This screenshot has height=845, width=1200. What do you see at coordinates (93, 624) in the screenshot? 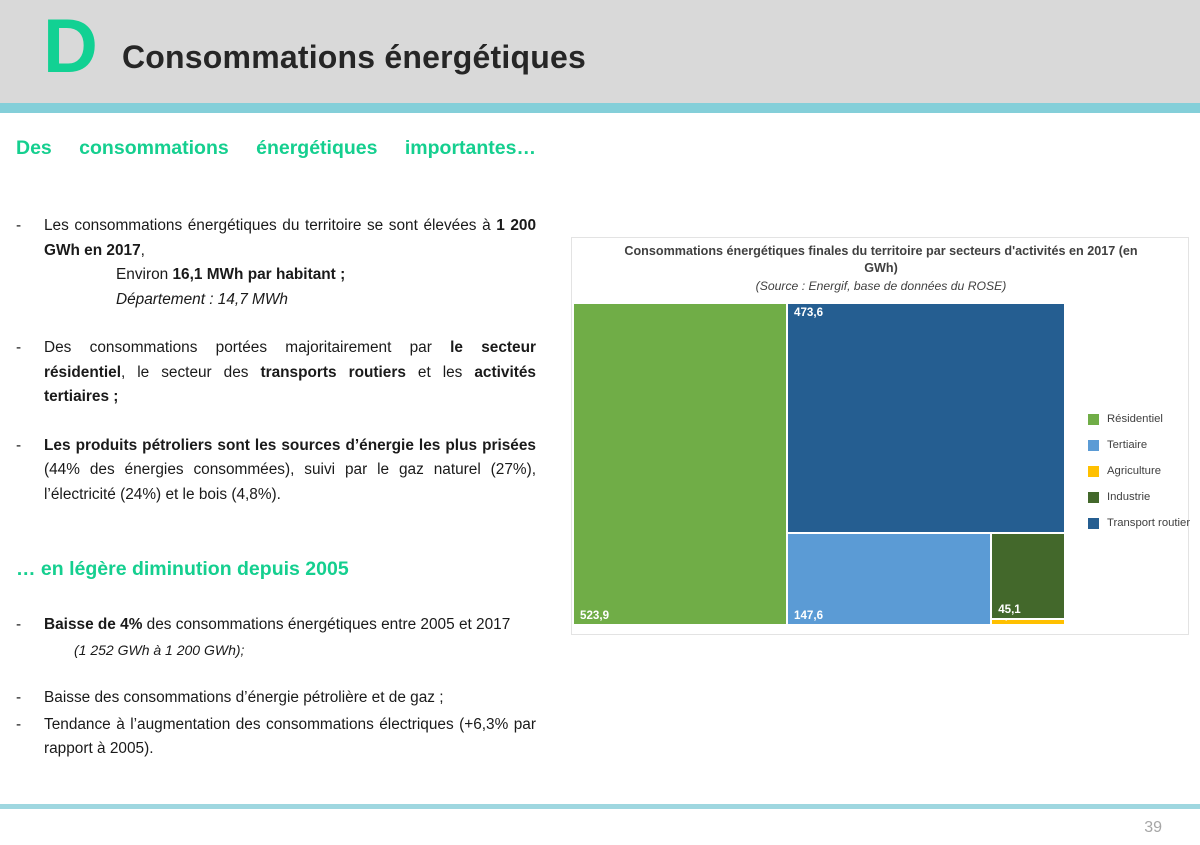
I see `bullet-4-bold-baisse: Baisse de 4%` at bounding box center [93, 624].